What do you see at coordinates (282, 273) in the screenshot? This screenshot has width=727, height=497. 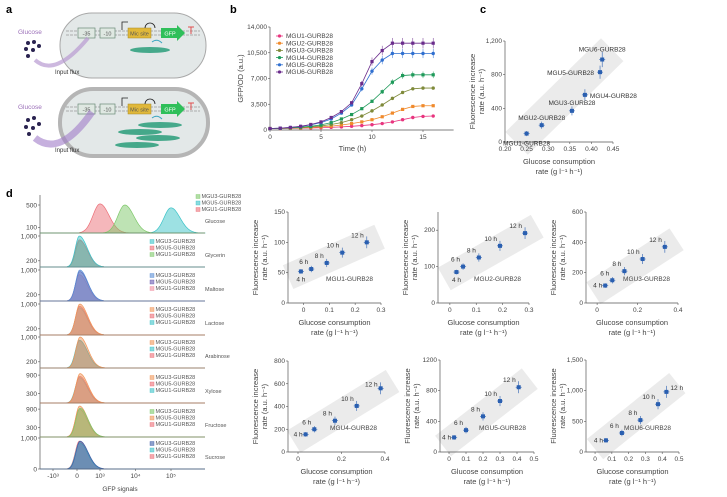 I see `y-tick-label: 50` at bounding box center [282, 273].